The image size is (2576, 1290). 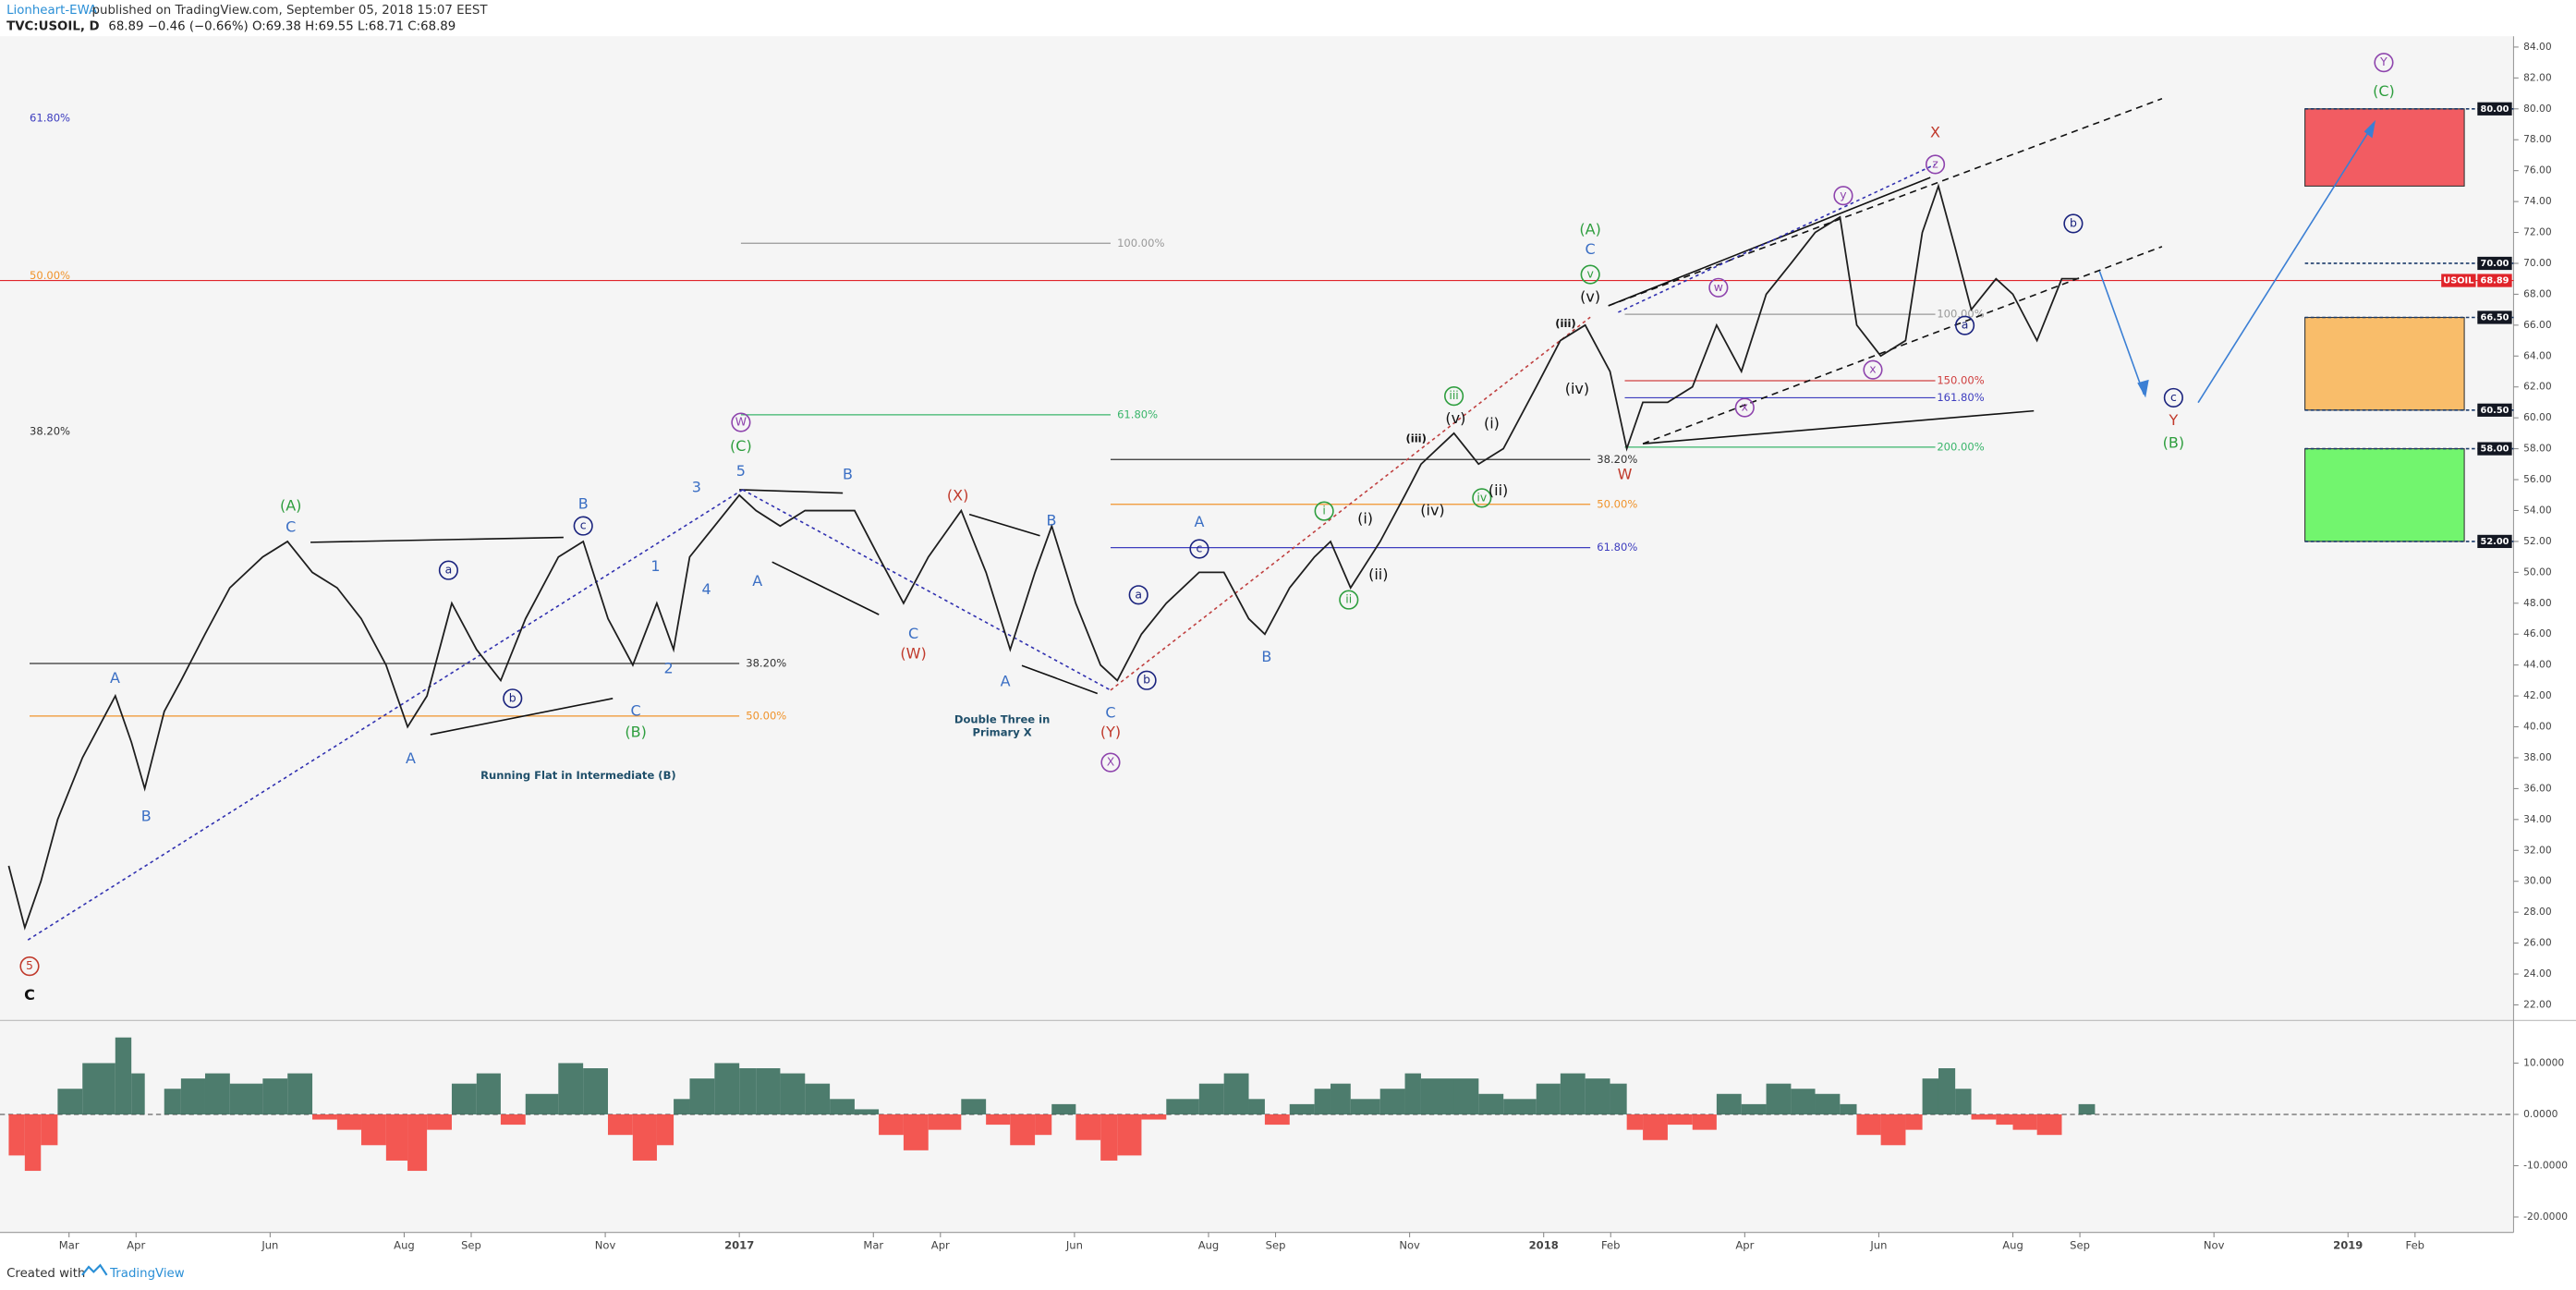 What do you see at coordinates (2537, 77) in the screenshot?
I see `y-tick-label: 82.00` at bounding box center [2537, 77].